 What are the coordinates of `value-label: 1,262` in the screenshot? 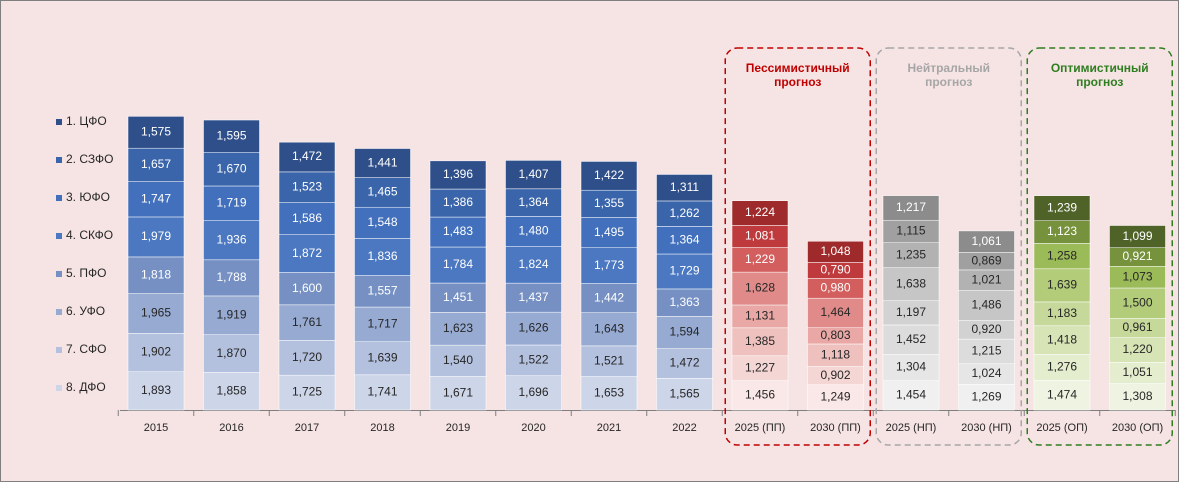 It's located at (684, 213).